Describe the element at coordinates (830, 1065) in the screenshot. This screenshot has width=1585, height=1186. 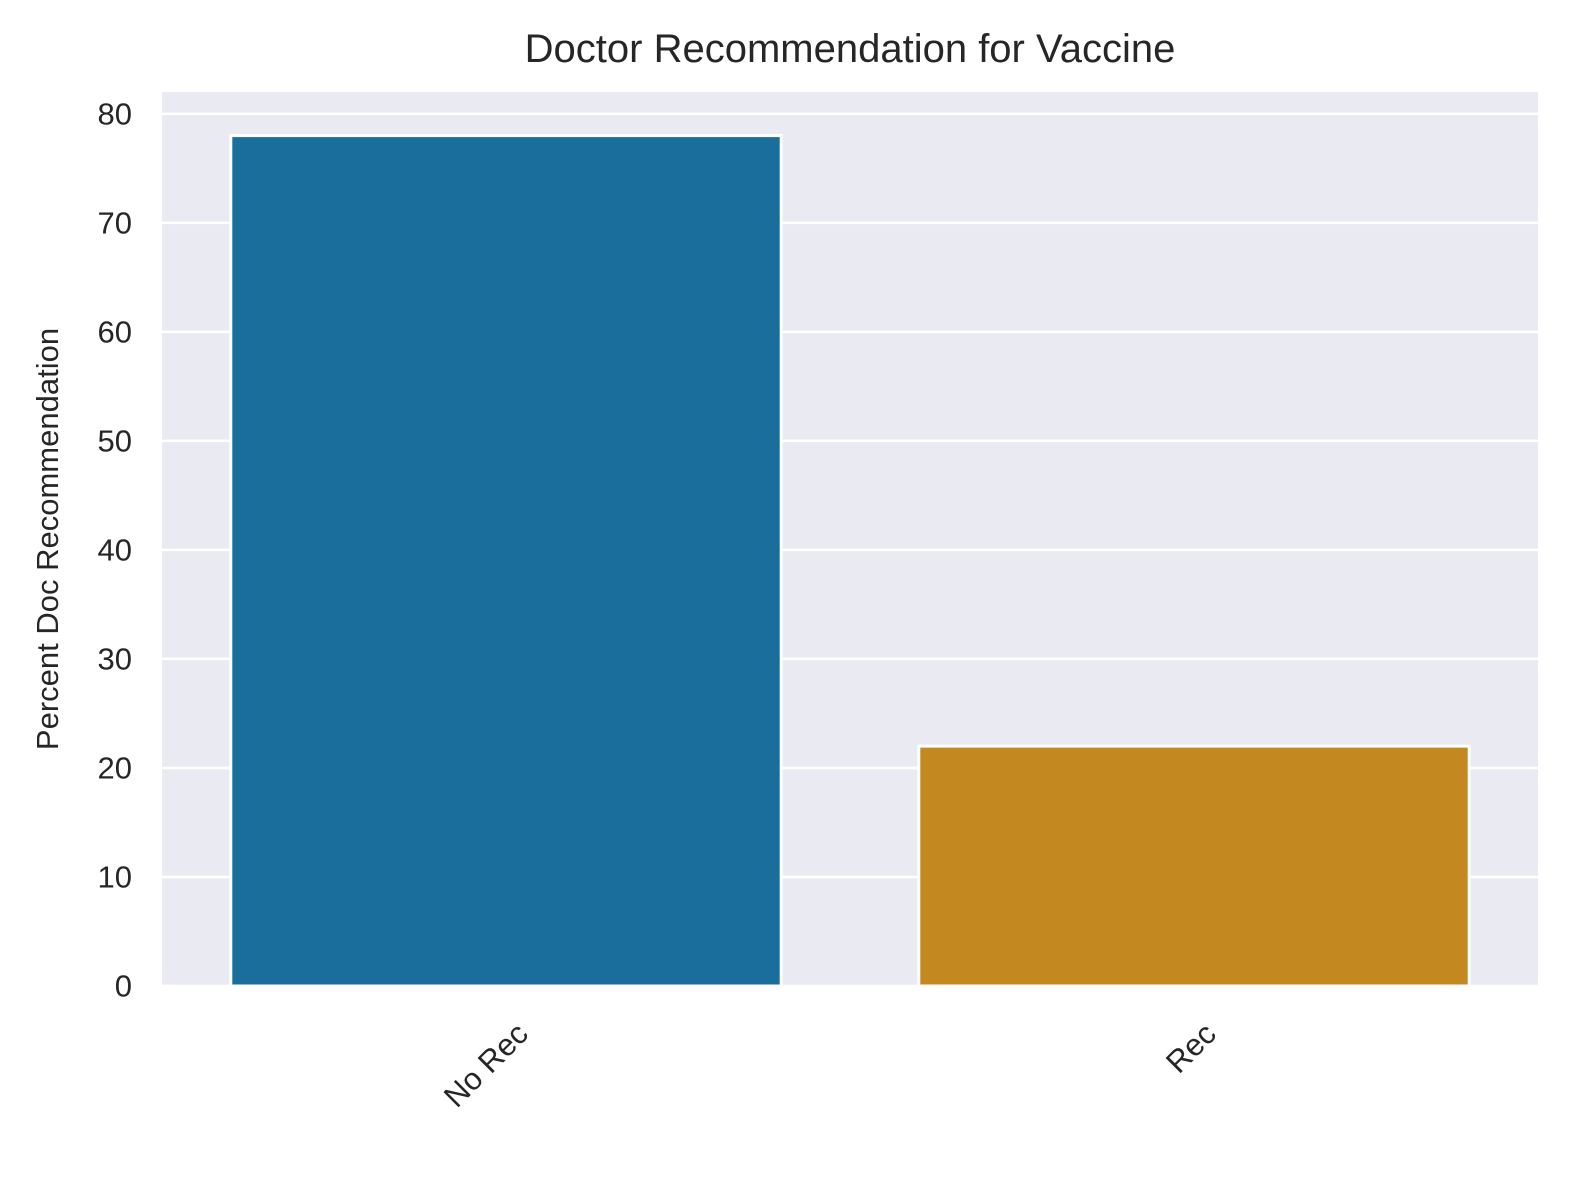
I see `x-tick-labels: No Rec Rec` at that location.